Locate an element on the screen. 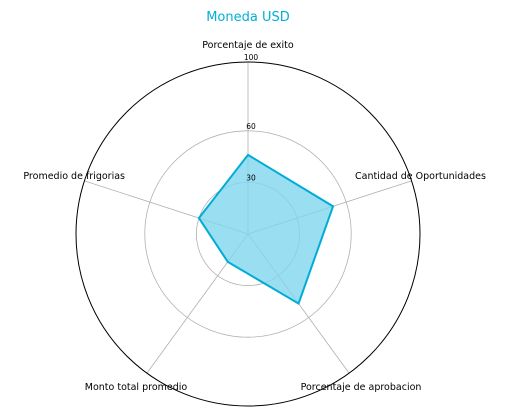 This screenshot has height=415, width=512. radial-tick-label: 30 is located at coordinates (251, 177).